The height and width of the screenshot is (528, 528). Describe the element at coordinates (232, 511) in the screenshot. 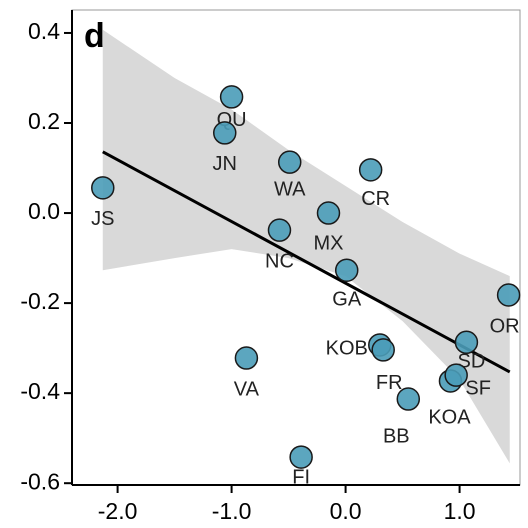

I see `x-tick-label: -1.0` at that location.